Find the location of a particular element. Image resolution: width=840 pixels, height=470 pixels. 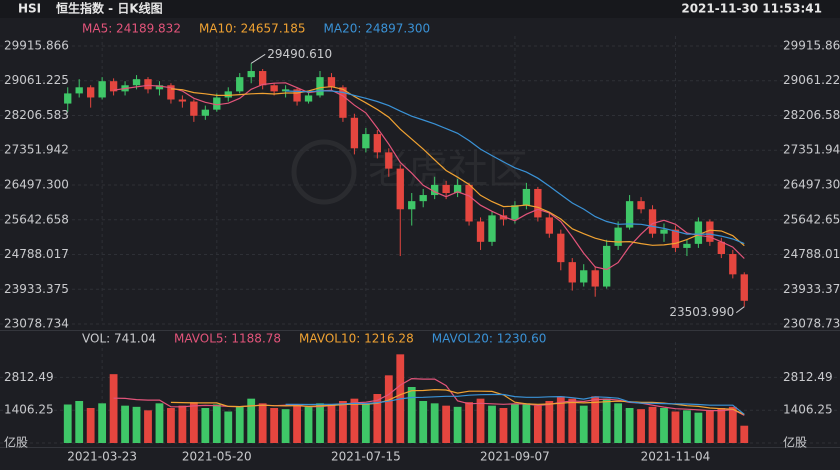

y-tick-label: 23933.375 is located at coordinates (811, 289).